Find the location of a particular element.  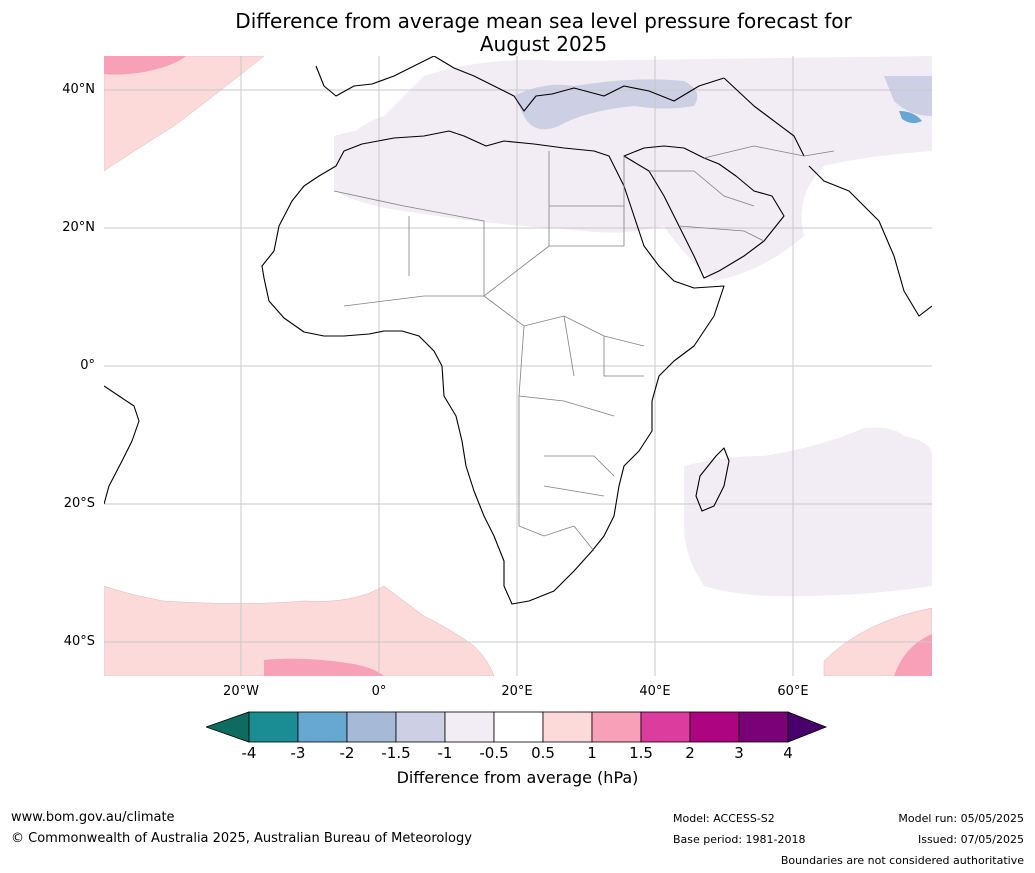

india-coast is located at coordinates (870, 241).